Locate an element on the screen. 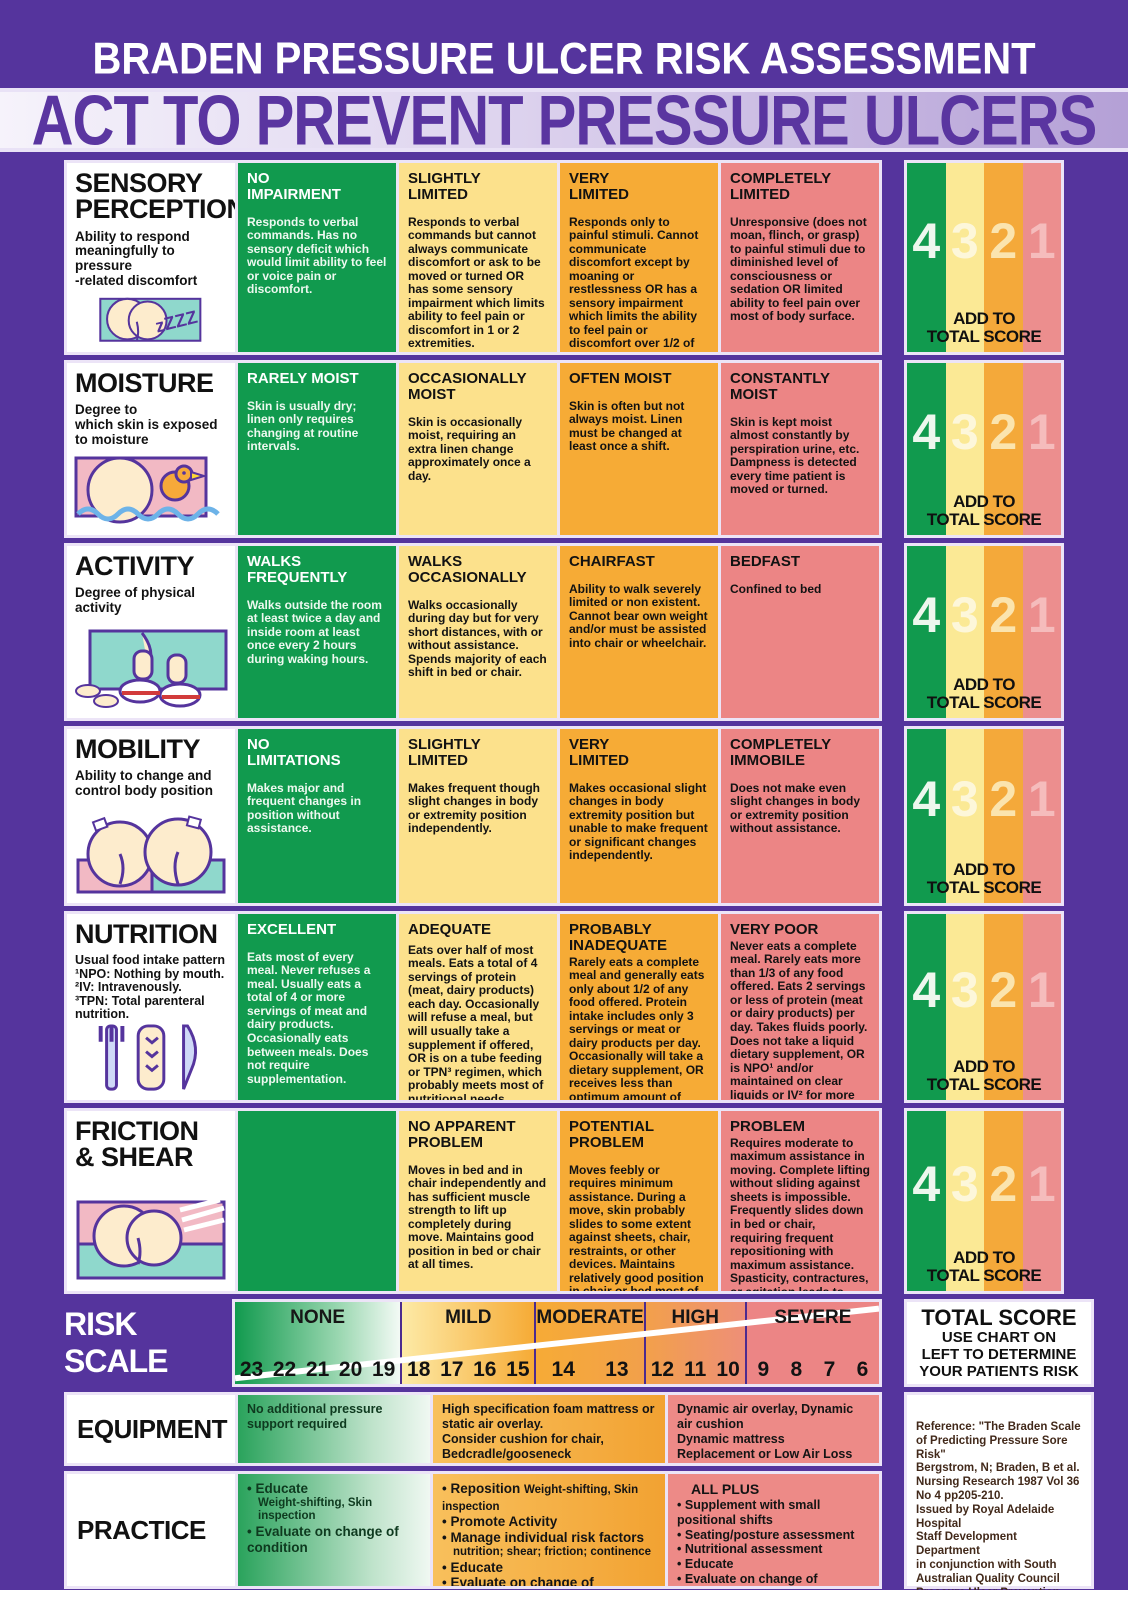  risk-diagonal-line is located at coordinates (557, 1343).